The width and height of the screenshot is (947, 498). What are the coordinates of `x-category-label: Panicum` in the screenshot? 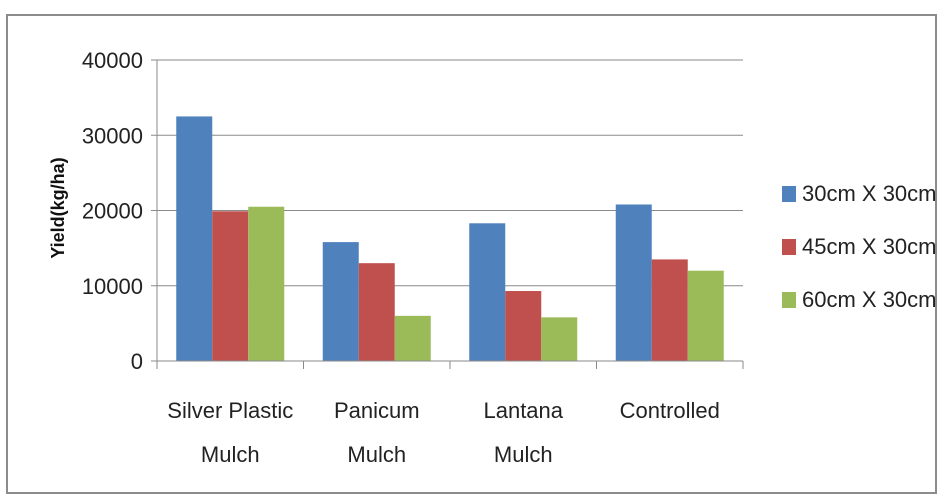 It's located at (377, 410).